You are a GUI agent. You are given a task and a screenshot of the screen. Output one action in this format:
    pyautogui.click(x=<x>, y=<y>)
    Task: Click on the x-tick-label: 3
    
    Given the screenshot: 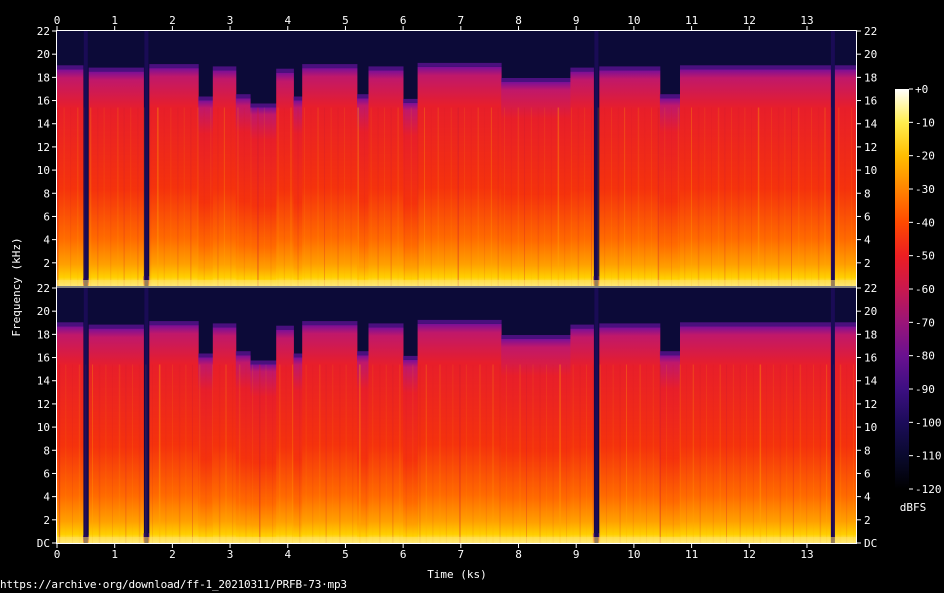 What is the action you would take?
    pyautogui.click(x=230, y=20)
    